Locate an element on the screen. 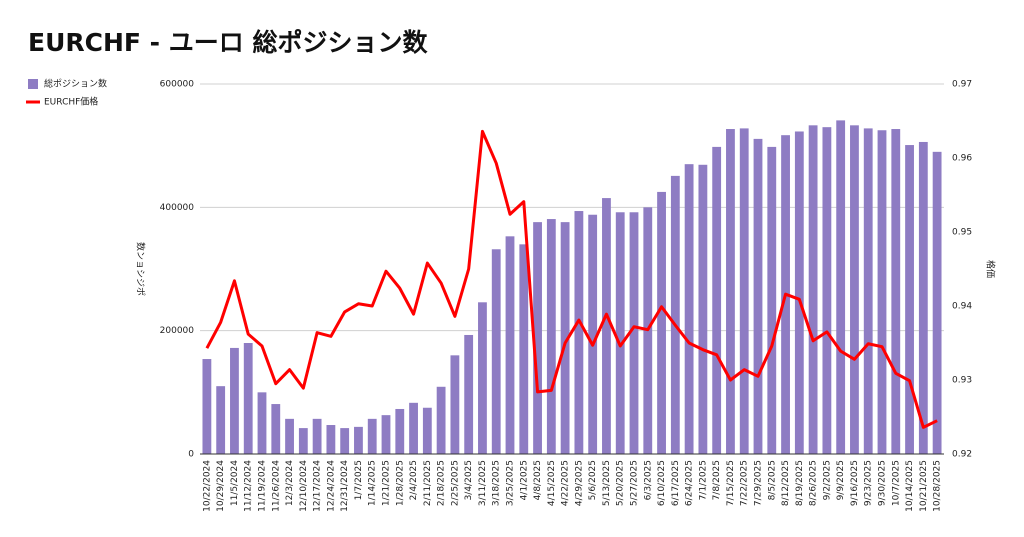  y2-tick-label: 0.94 is located at coordinates (962, 307).